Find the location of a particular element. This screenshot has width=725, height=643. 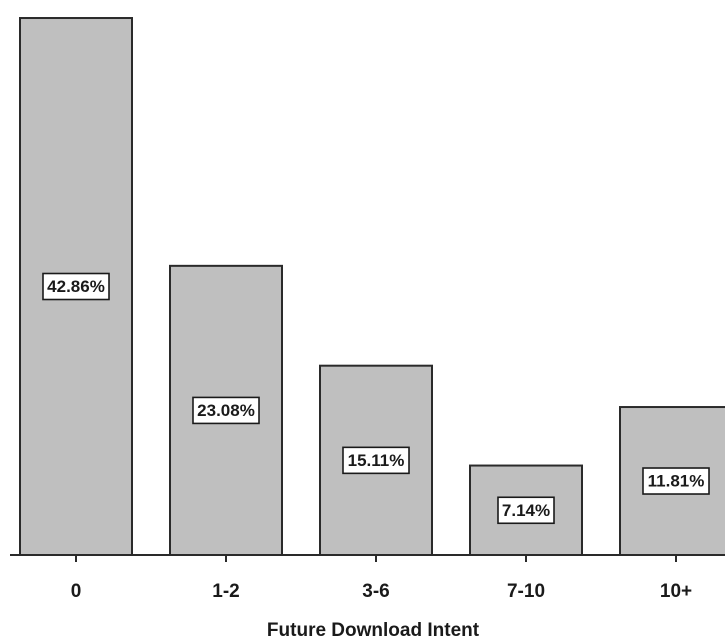

data-label-text-0: 42.86% is located at coordinates (76, 286).